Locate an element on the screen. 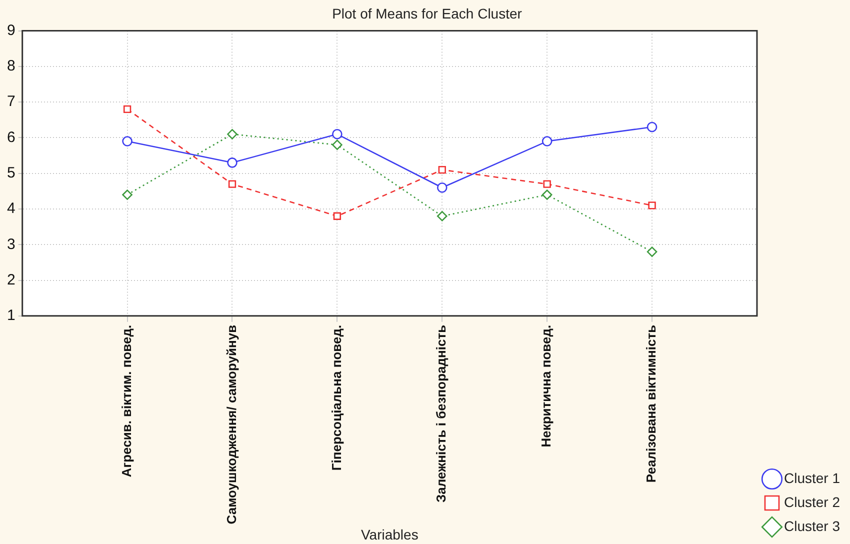 This screenshot has width=850, height=544. legend-label: Cluster 3 is located at coordinates (812, 526).